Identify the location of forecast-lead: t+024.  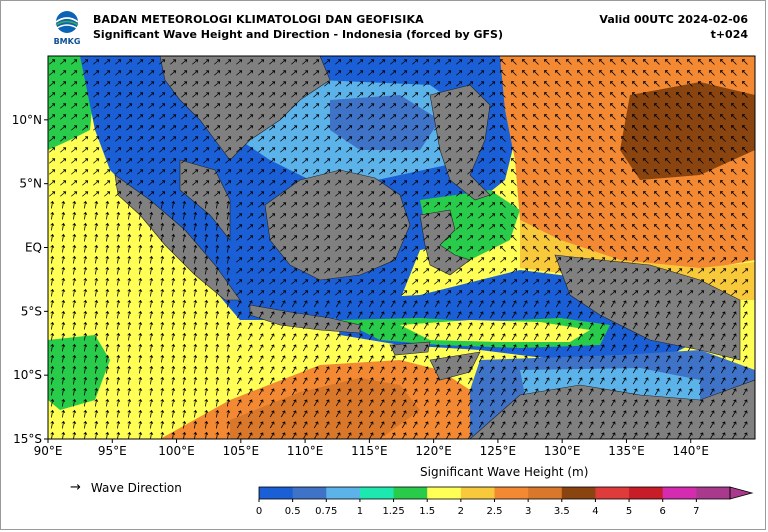
(729, 34).